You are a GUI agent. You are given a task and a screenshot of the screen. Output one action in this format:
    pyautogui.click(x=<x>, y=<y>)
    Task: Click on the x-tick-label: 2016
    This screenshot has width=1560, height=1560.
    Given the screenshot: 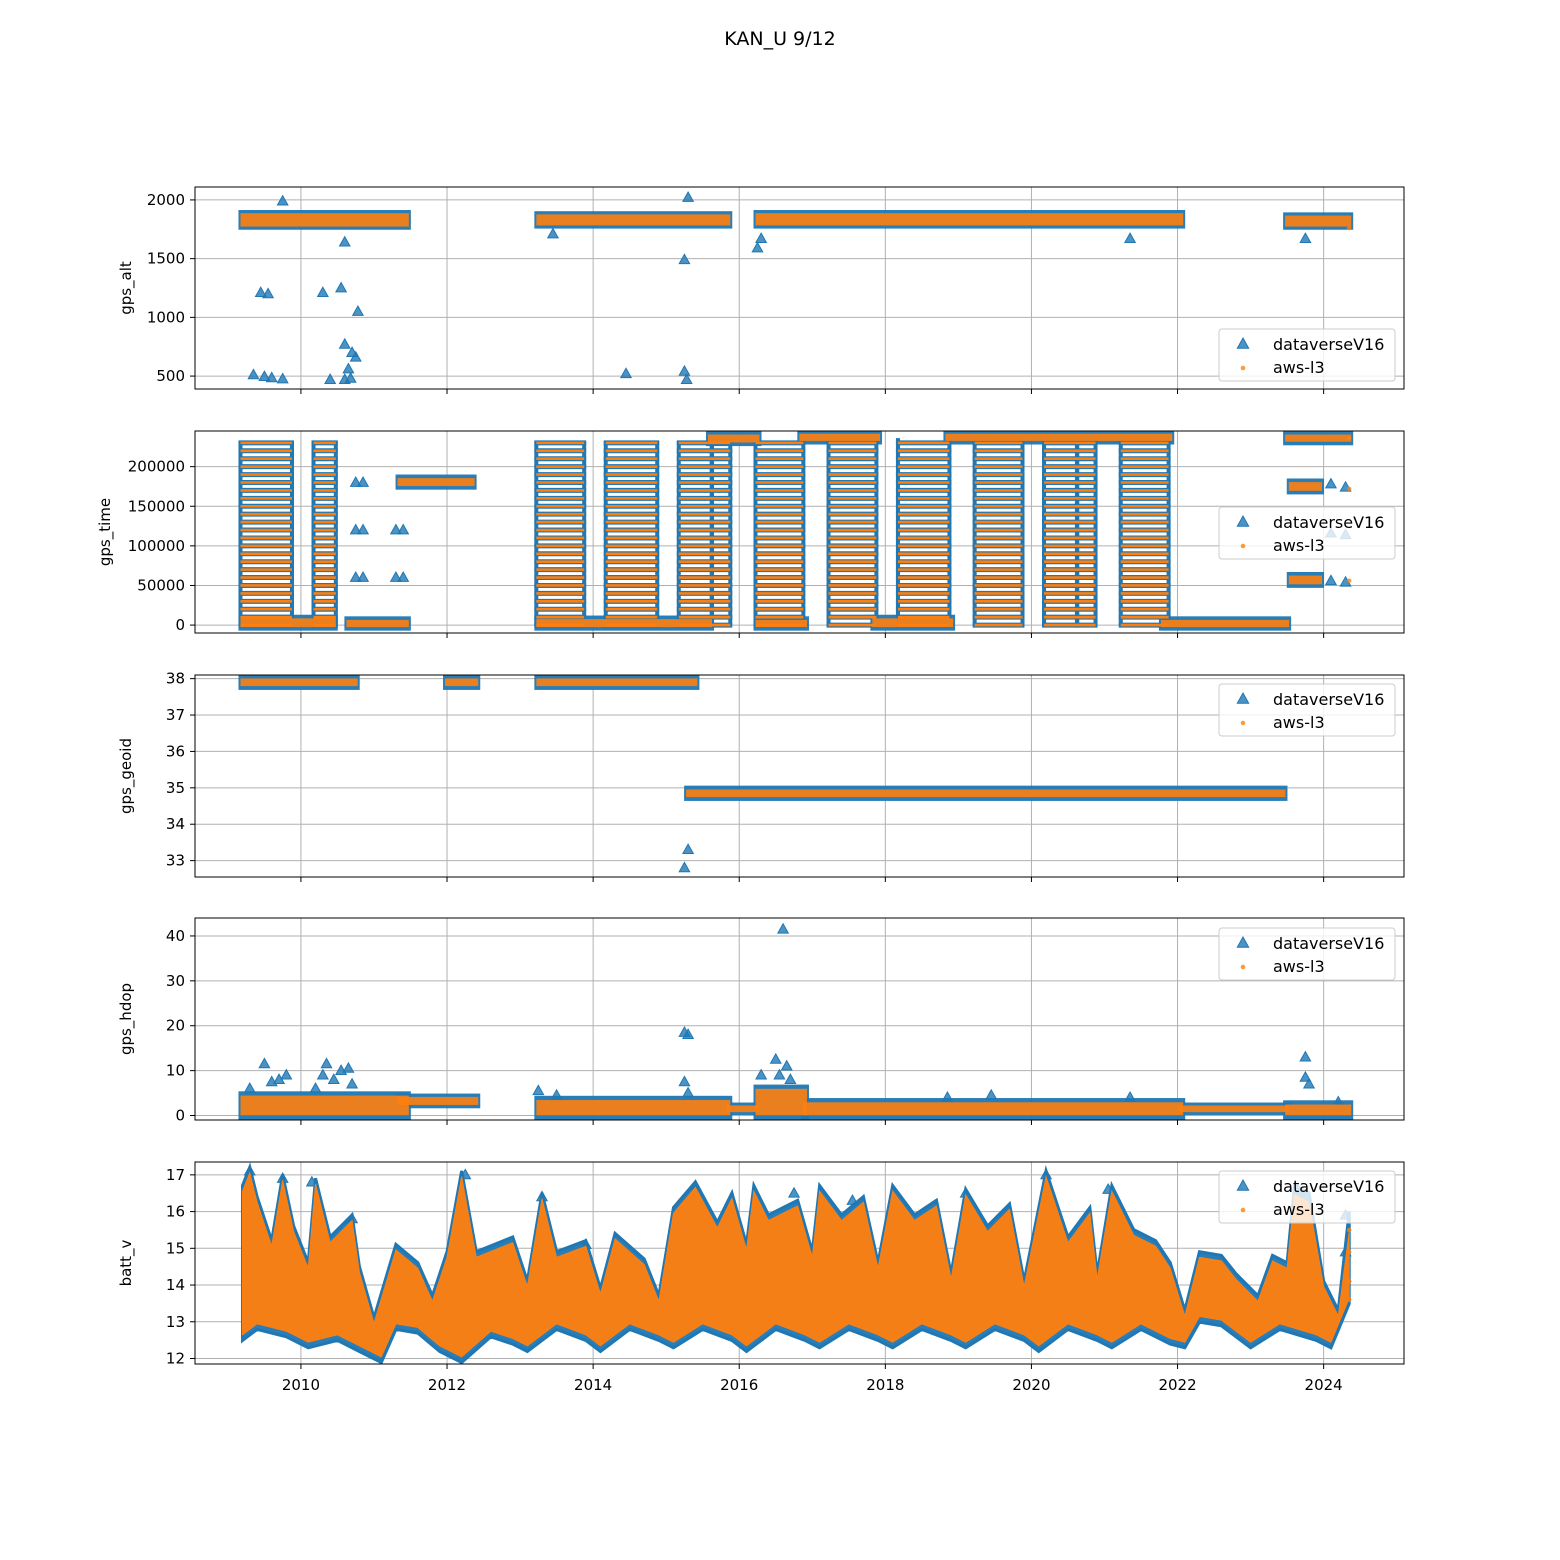 What is the action you would take?
    pyautogui.click(x=739, y=1385)
    